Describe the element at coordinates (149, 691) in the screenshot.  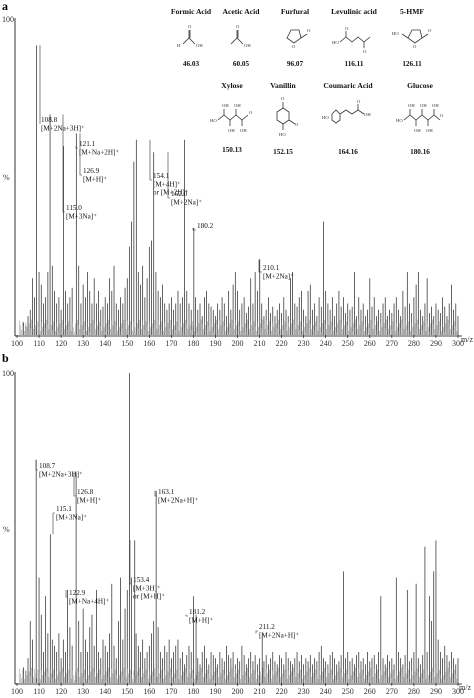
I see `x-tick-label-b: 160` at that location.